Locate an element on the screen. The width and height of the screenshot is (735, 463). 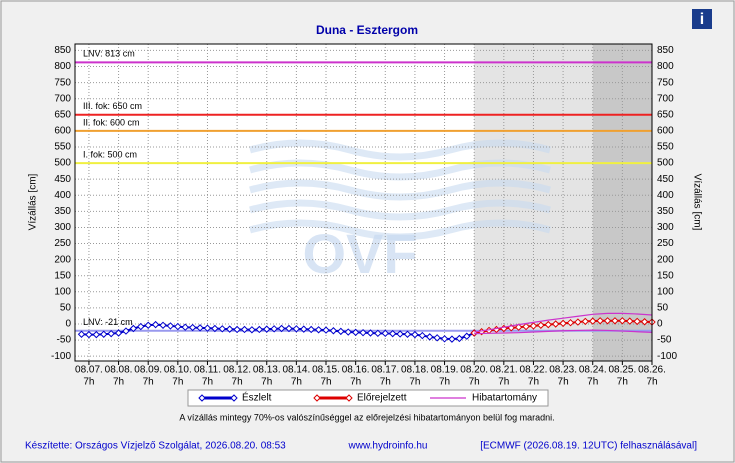
reference-label: III. fok: 650 cm is located at coordinates (112, 106).